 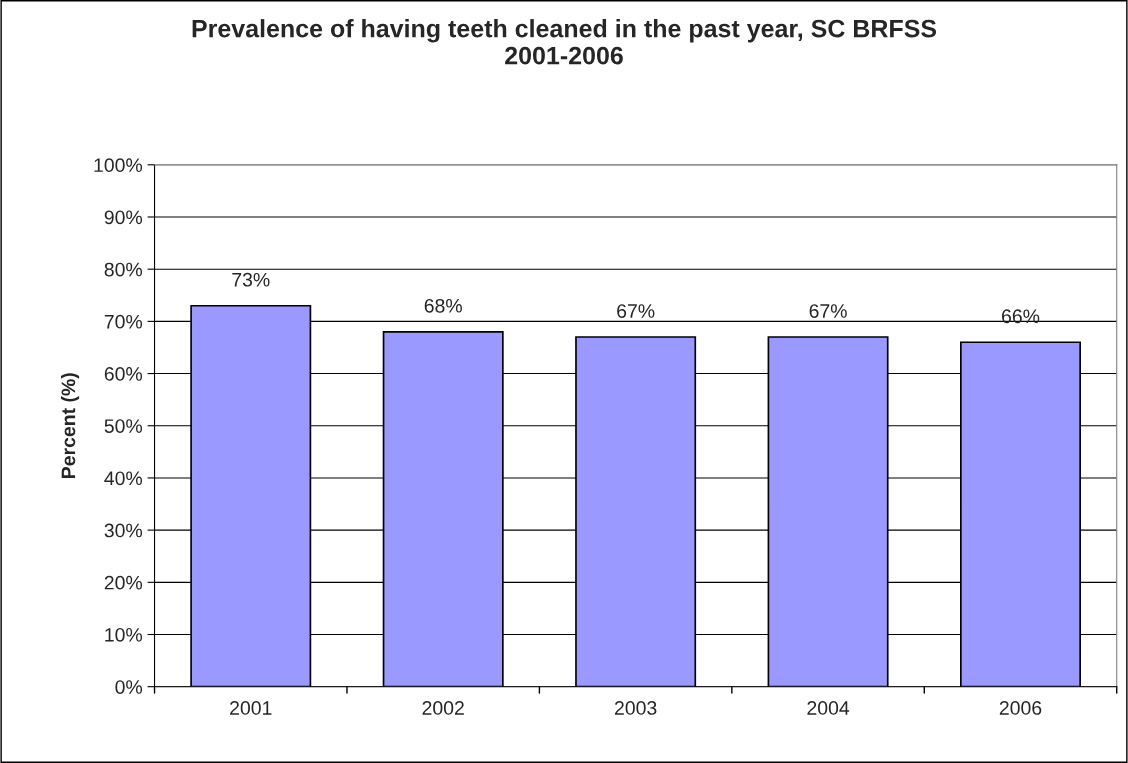 I want to click on y-tick-label: 40%, so click(x=123, y=478).